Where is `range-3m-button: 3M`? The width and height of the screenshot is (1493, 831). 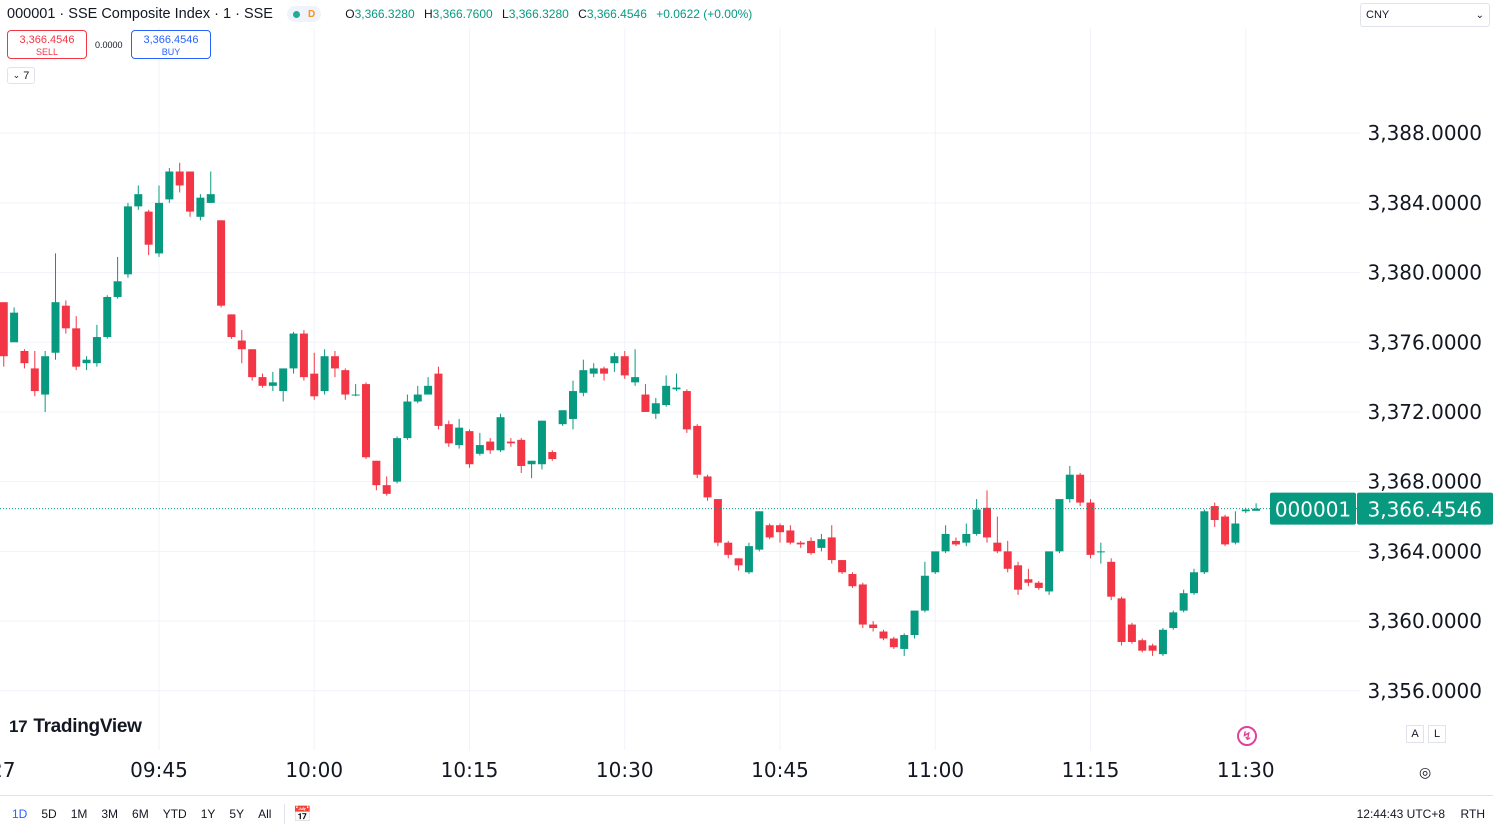
range-3m-button: 3M is located at coordinates (110, 813).